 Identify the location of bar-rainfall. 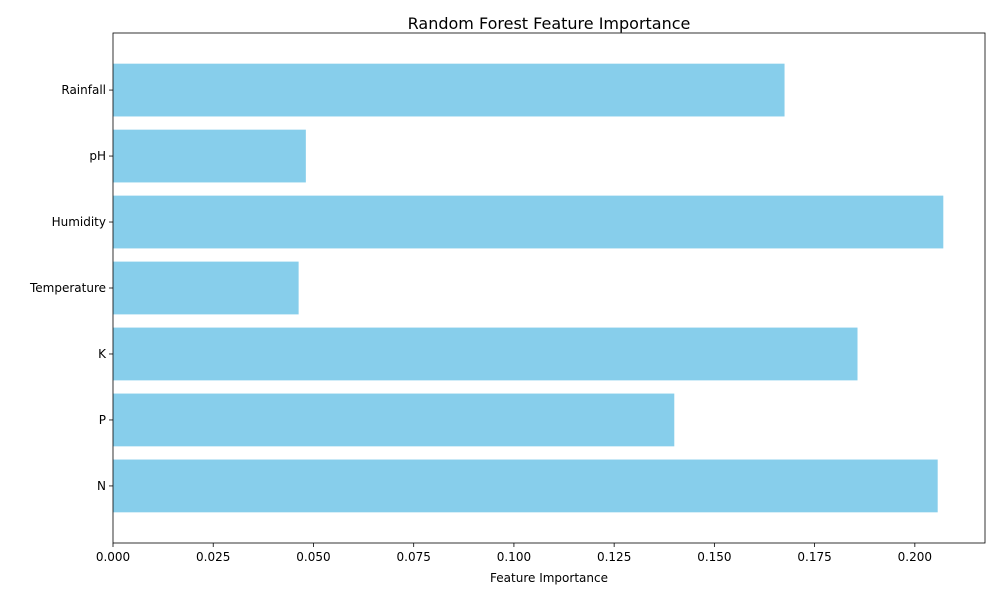
(449, 90).